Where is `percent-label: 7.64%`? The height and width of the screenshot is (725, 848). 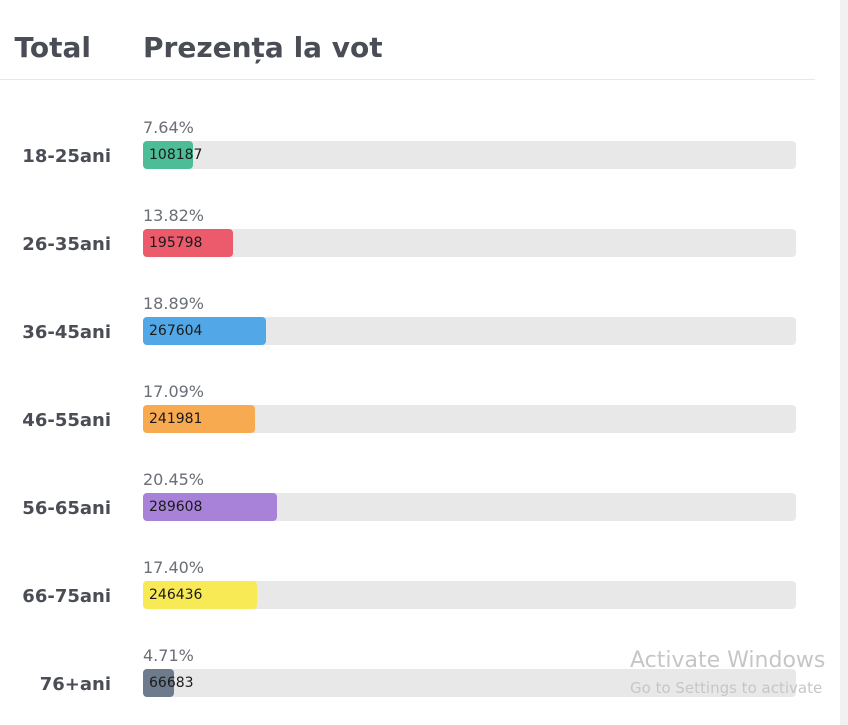 percent-label: 7.64% is located at coordinates (168, 127).